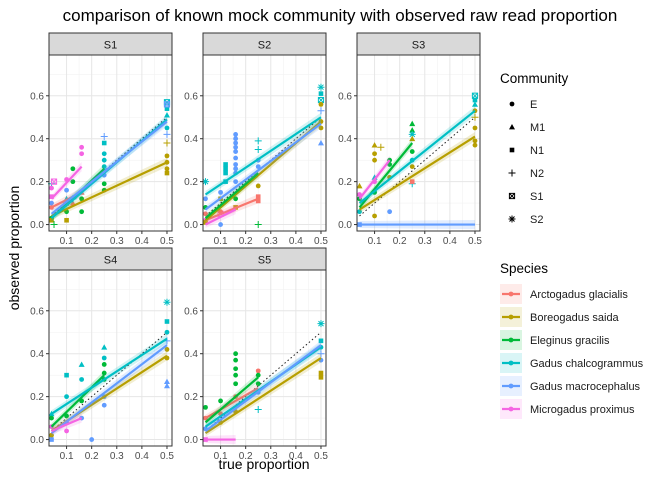 Image resolution: width=672 pixels, height=480 pixels. What do you see at coordinates (582, 410) in the screenshot?
I see `species-legend-label: Microgadus proximus` at bounding box center [582, 410].